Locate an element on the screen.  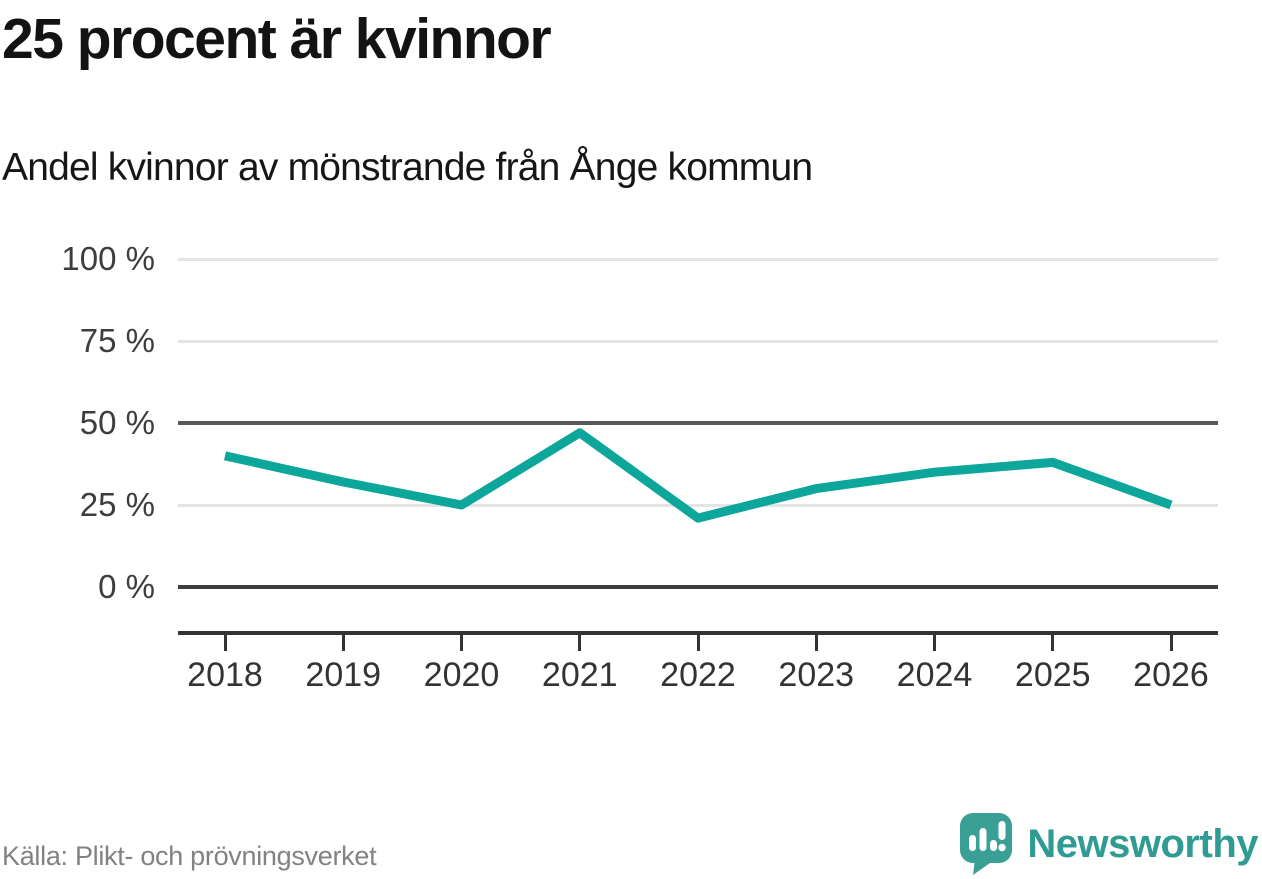
chart-title: 25 procent är kvinnor is located at coordinates (277, 39).